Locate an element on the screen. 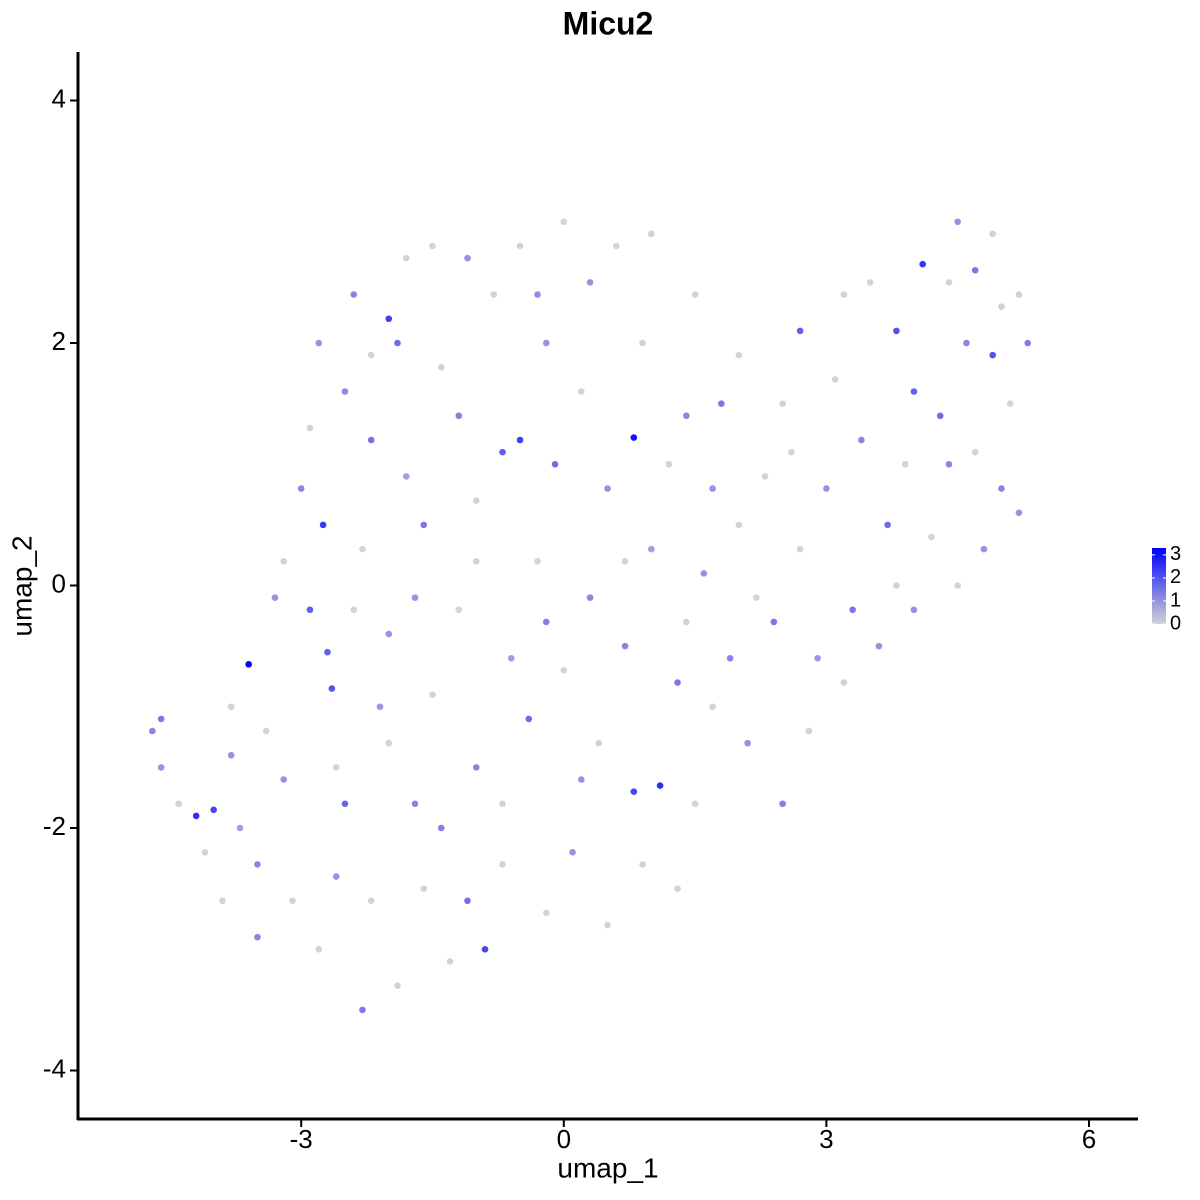 The width and height of the screenshot is (1200, 1200). colorbar-tick-label: 1 is located at coordinates (1175, 600).